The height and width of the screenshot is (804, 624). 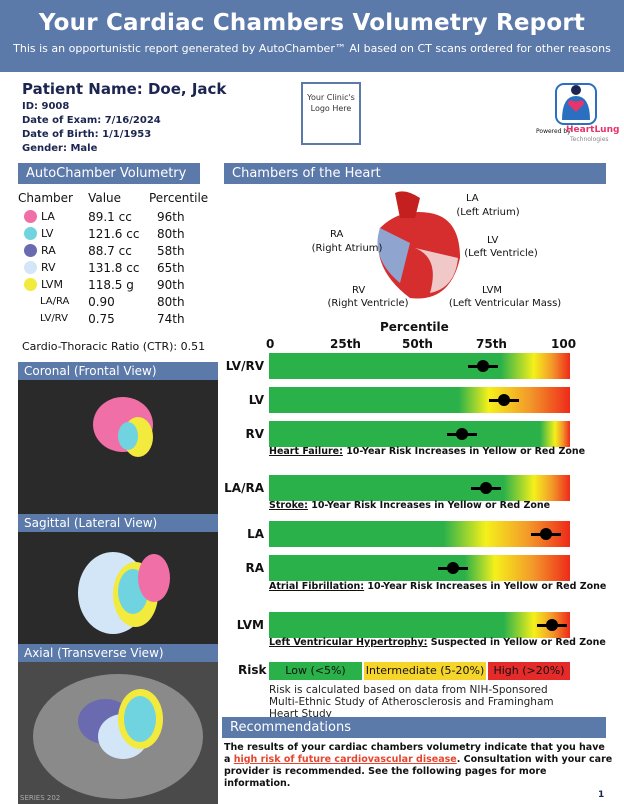 I want to click on col-chamber: Chamber, so click(x=45, y=198).